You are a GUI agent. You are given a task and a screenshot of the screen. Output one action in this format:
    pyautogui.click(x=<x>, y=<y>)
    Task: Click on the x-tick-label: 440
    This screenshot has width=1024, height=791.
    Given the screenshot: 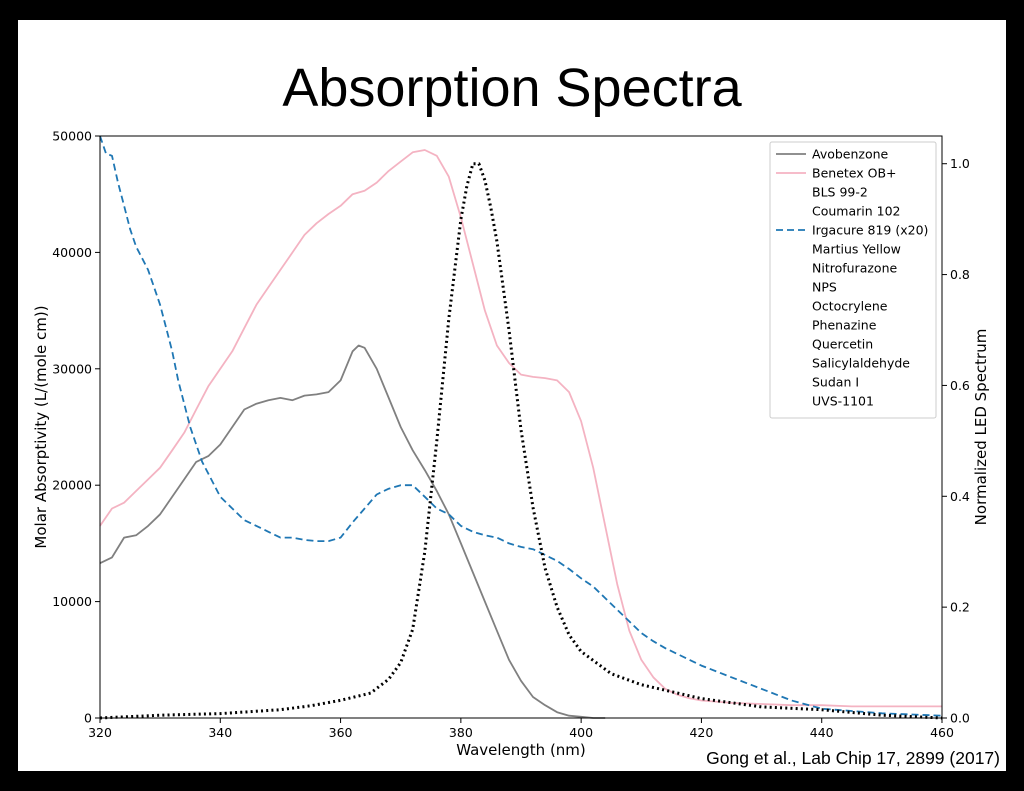 What is the action you would take?
    pyautogui.click(x=822, y=732)
    